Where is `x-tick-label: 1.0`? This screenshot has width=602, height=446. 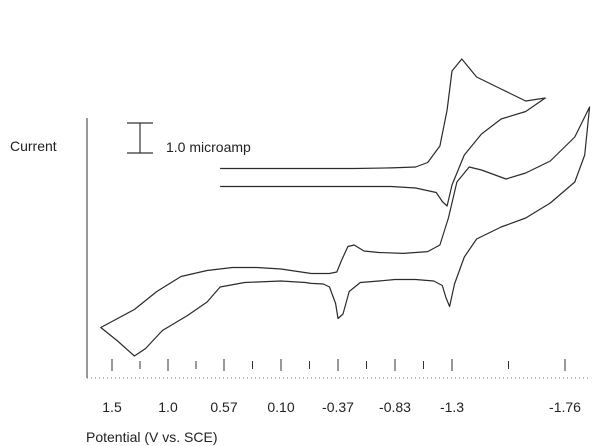
x-tick-label: 1.0 is located at coordinates (168, 407).